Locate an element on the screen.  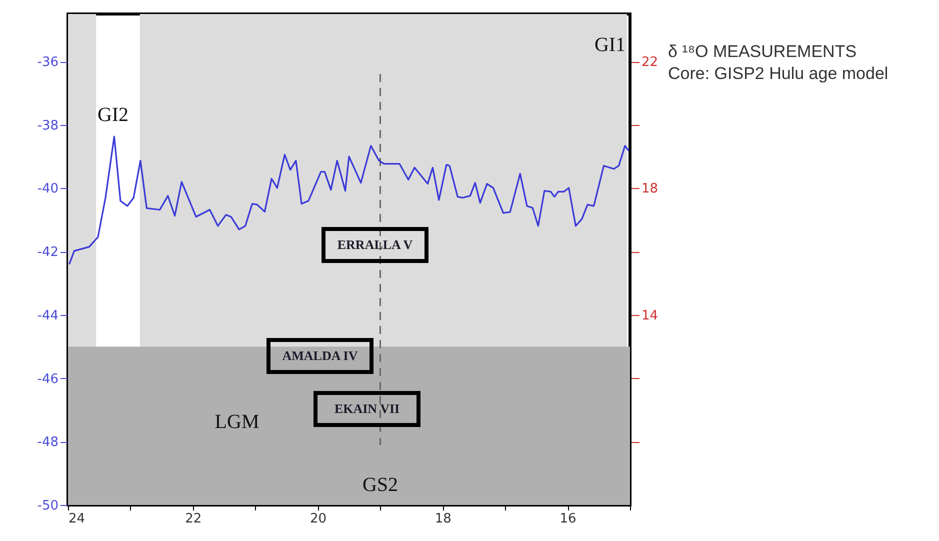
x-tick-label: 24 is located at coordinates (77, 519).